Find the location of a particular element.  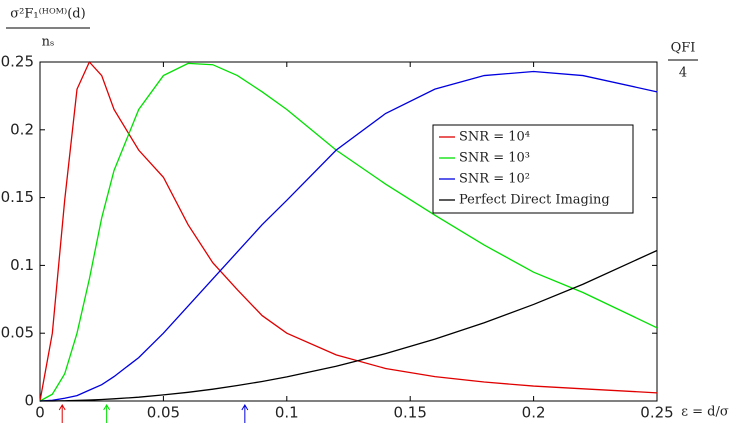

legend-label: Perfect Direct Imaging is located at coordinates (534, 200).